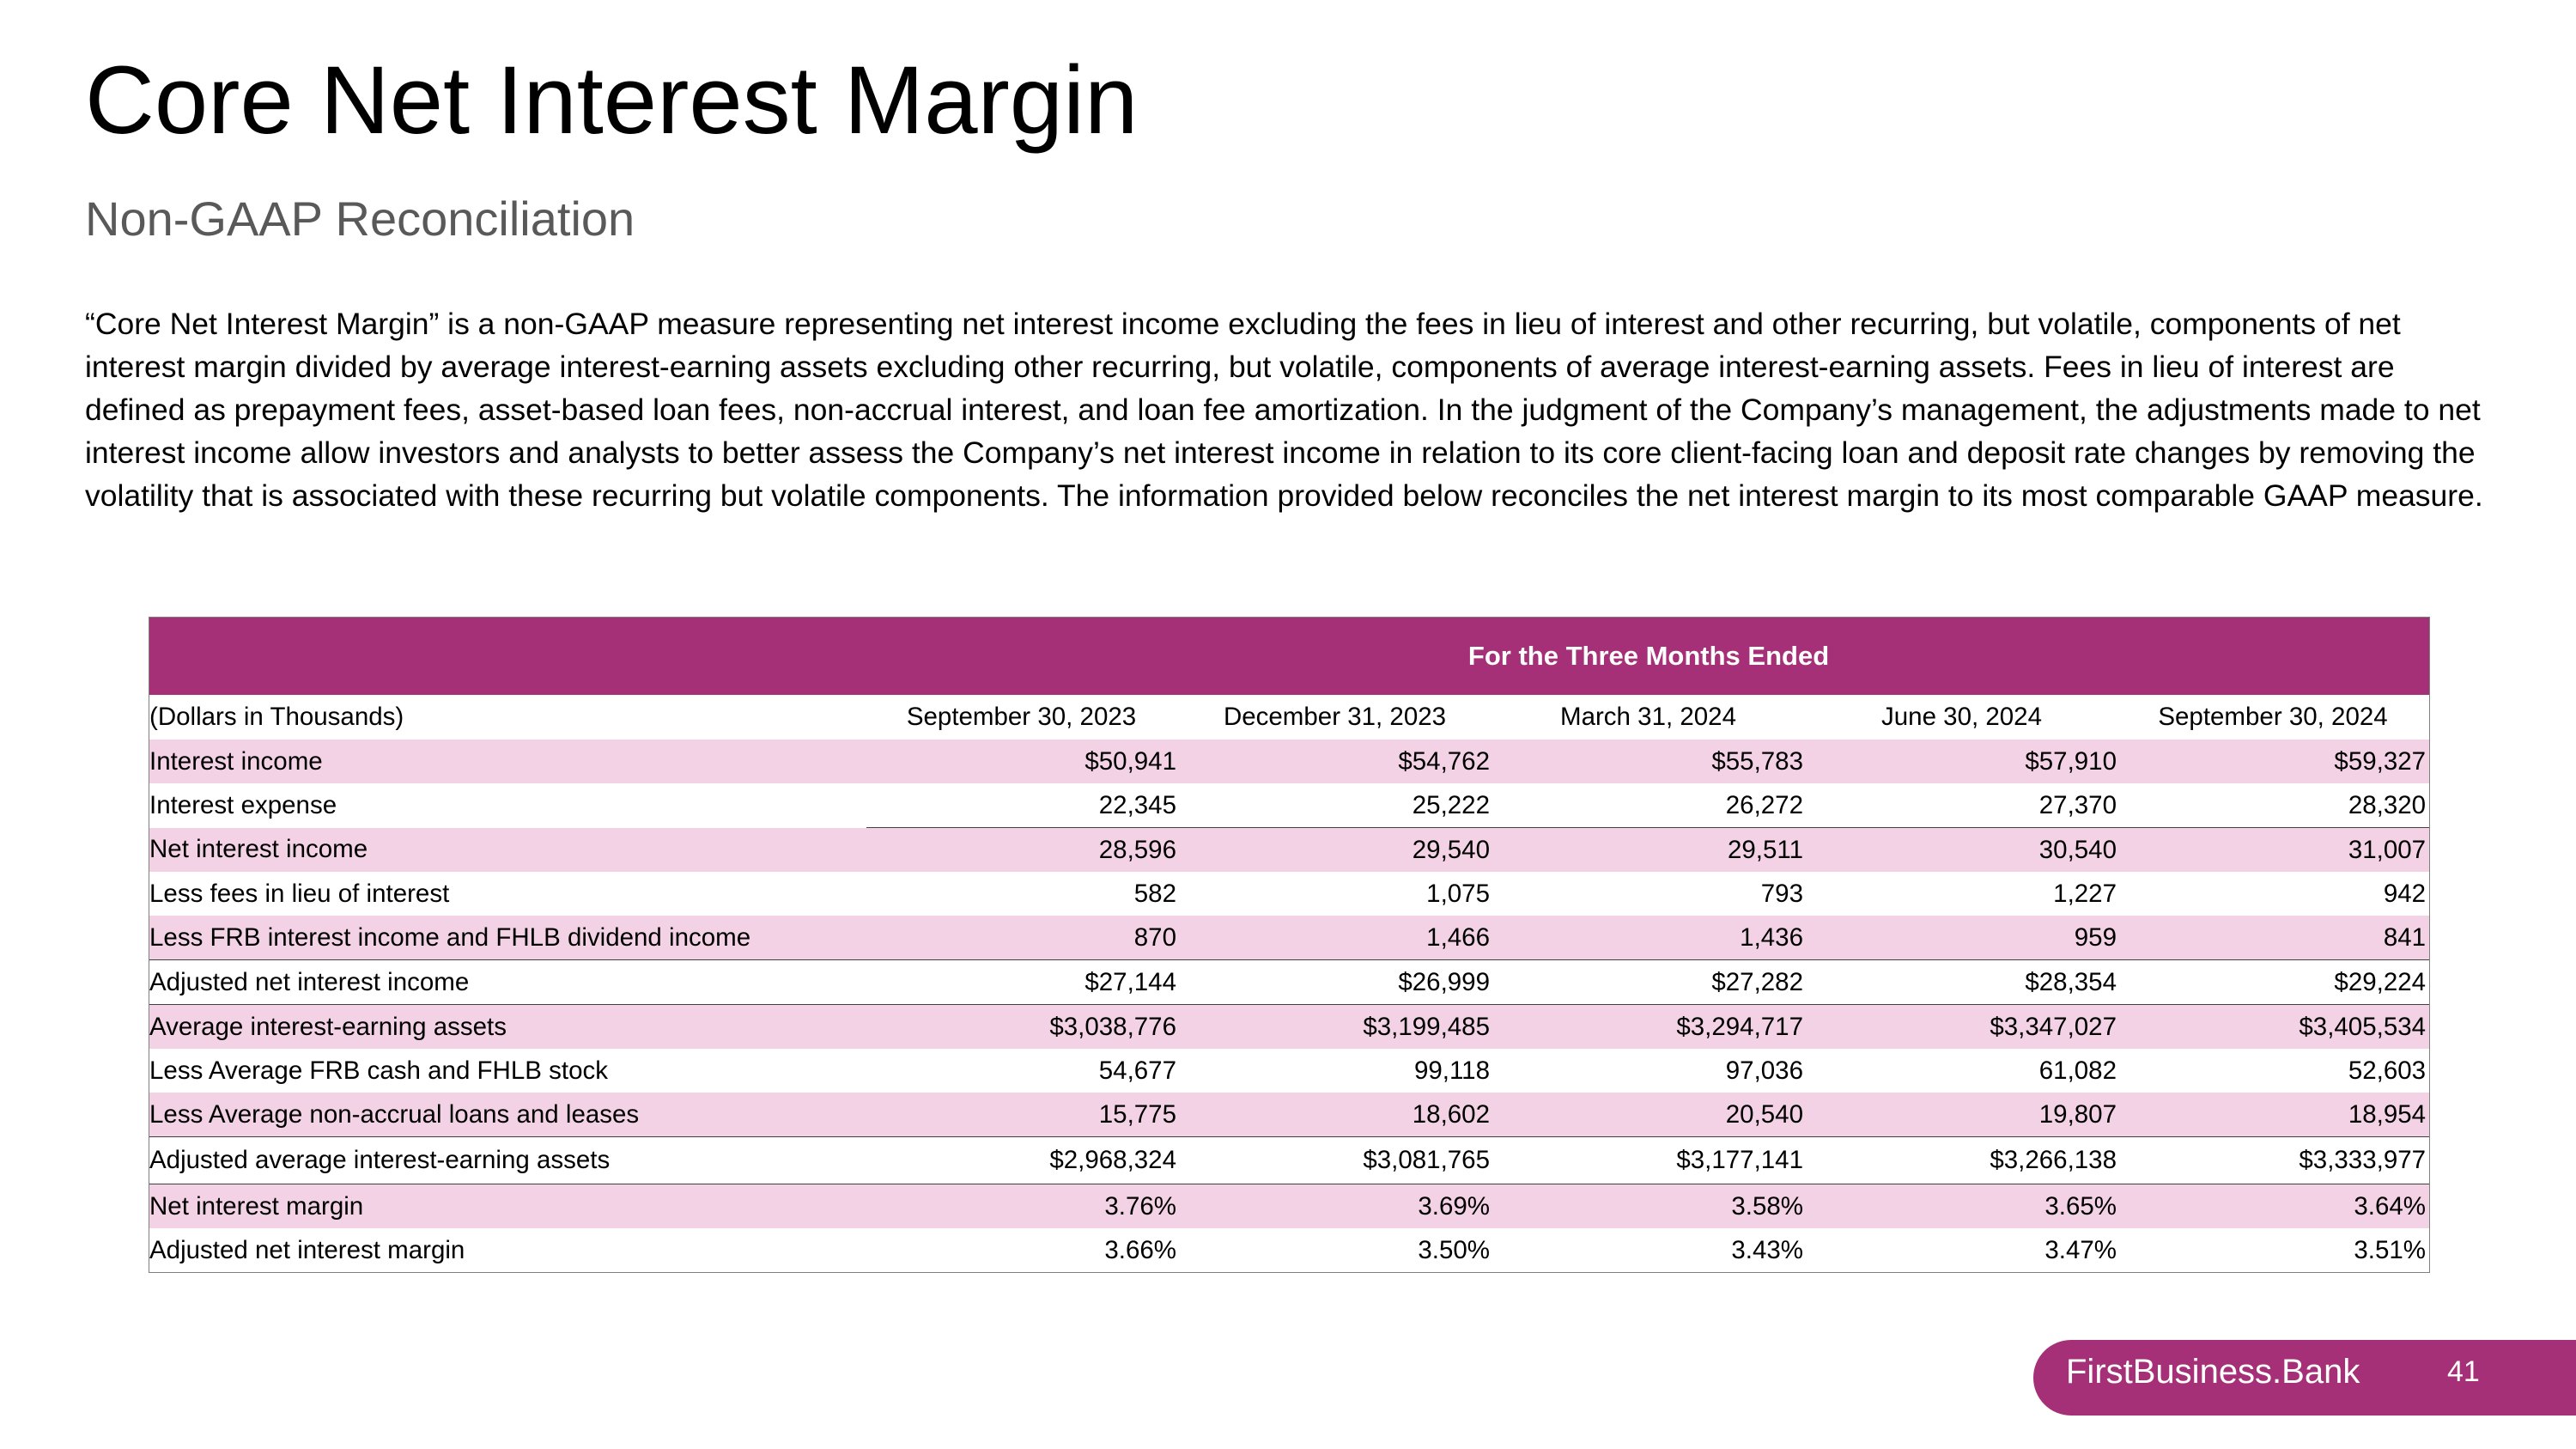 This screenshot has height=1449, width=2576. What do you see at coordinates (1650, 1026) in the screenshot?
I see `table-cell: $3,294,717` at bounding box center [1650, 1026].